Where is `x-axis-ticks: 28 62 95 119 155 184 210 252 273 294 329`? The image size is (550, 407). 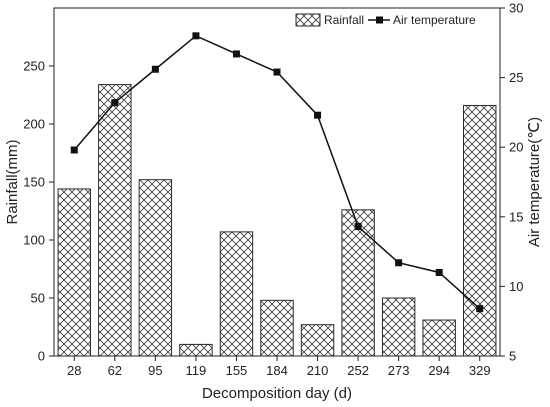 x-axis-ticks: 28 62 95 119 155 184 210 252 273 294 329 is located at coordinates (279, 367).